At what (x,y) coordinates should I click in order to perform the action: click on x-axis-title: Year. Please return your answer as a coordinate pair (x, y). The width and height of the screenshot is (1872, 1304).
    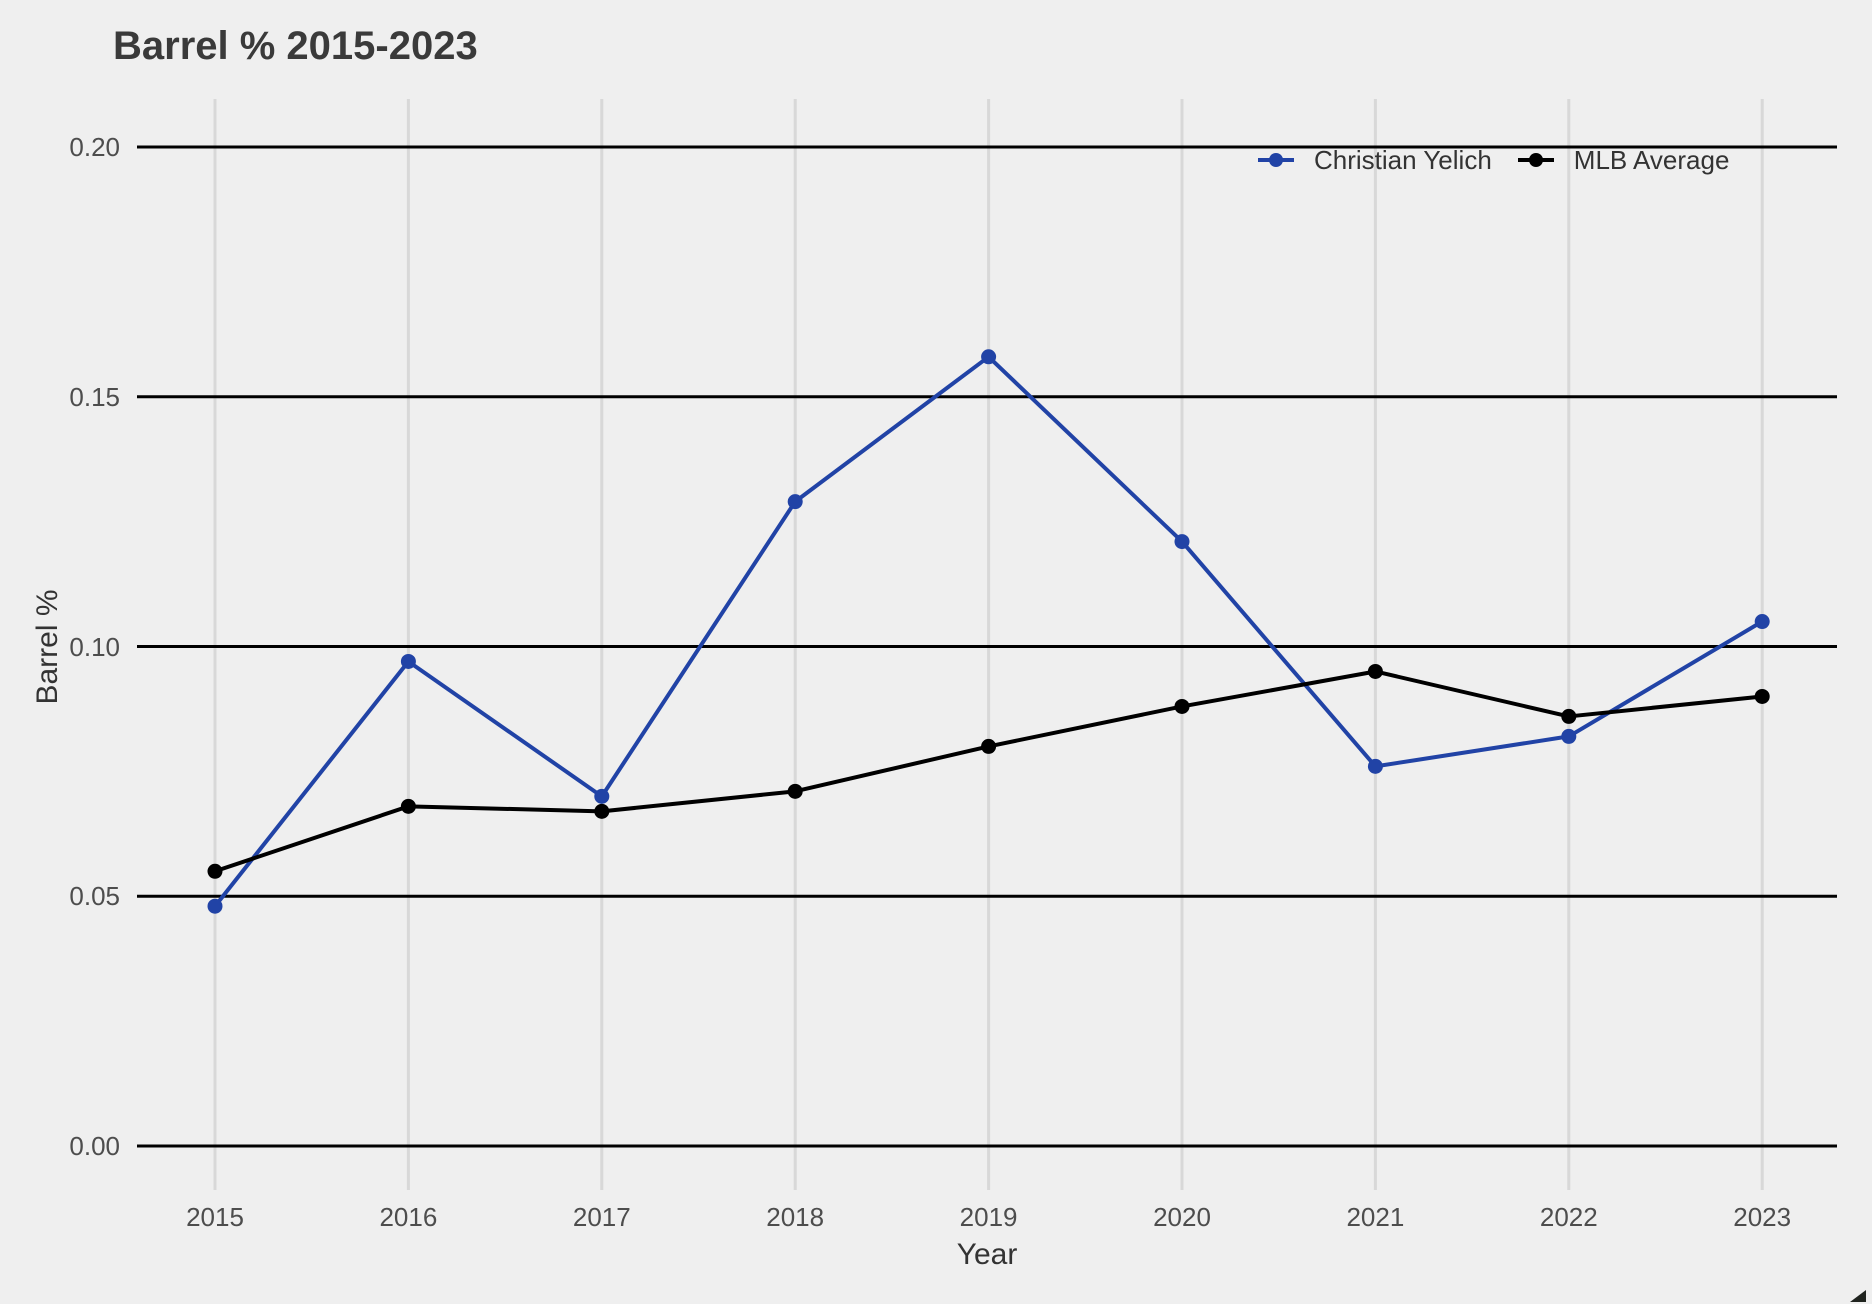
    Looking at the image, I should click on (987, 1254).